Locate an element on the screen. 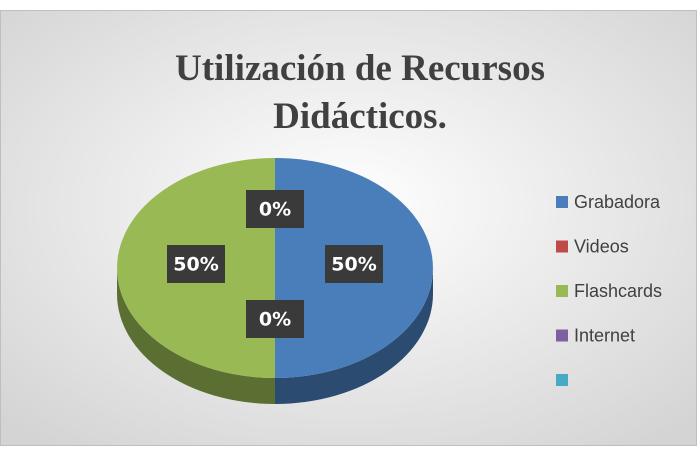 Image resolution: width=698 pixels, height=452 pixels. chart-title: Utilización de Recursos Didácticos. is located at coordinates (360, 92).